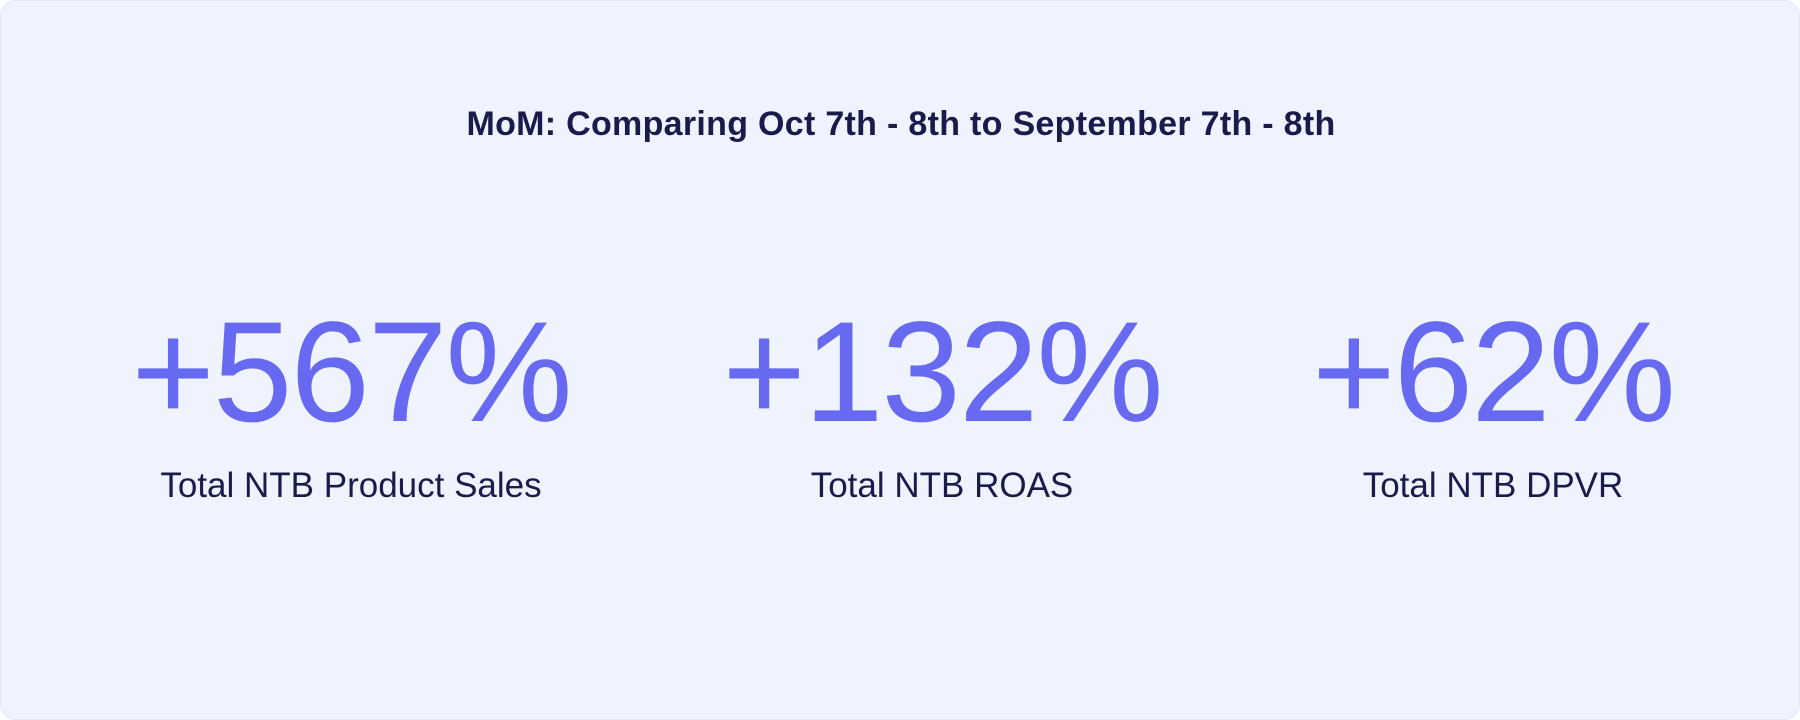  Describe the element at coordinates (351, 372) in the screenshot. I see `metric-value: +567%` at that location.